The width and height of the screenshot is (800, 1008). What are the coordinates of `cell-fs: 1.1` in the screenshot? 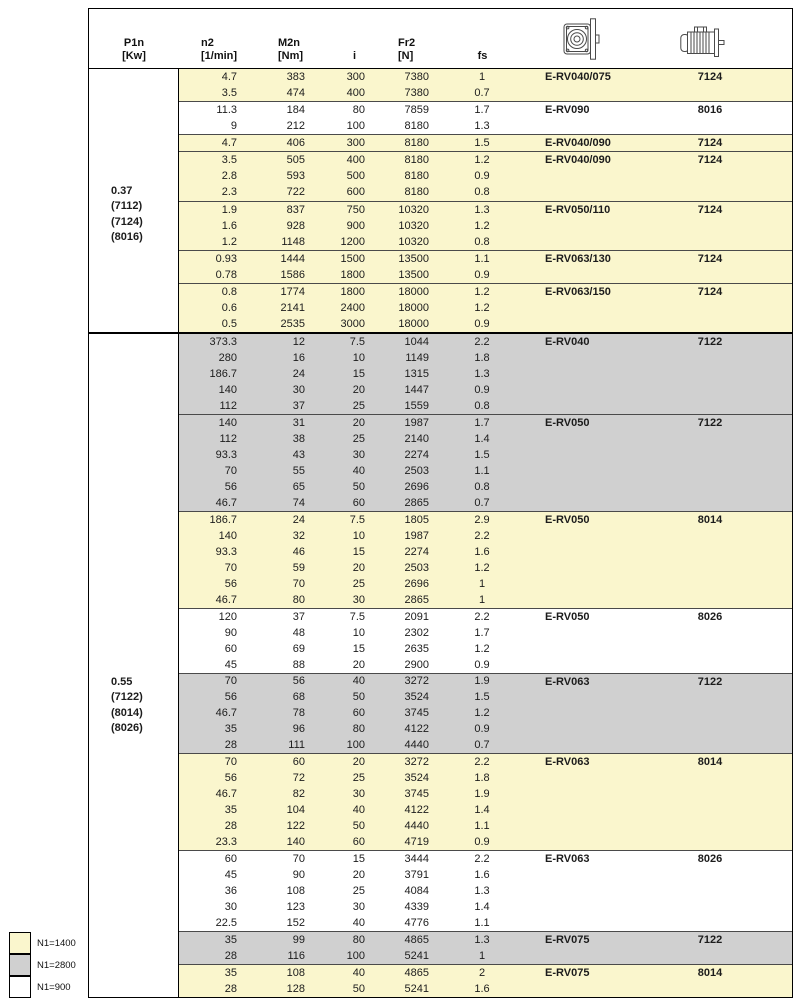 It's located at (482, 826).